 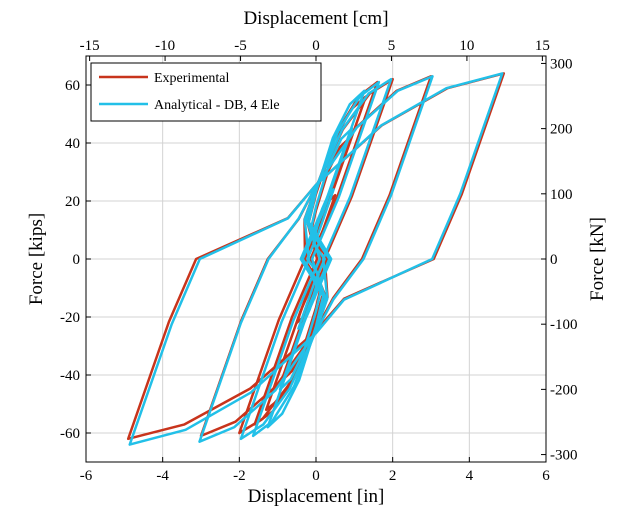 What do you see at coordinates (466, 46) in the screenshot?
I see `x-top-tick-label: 10` at bounding box center [466, 46].